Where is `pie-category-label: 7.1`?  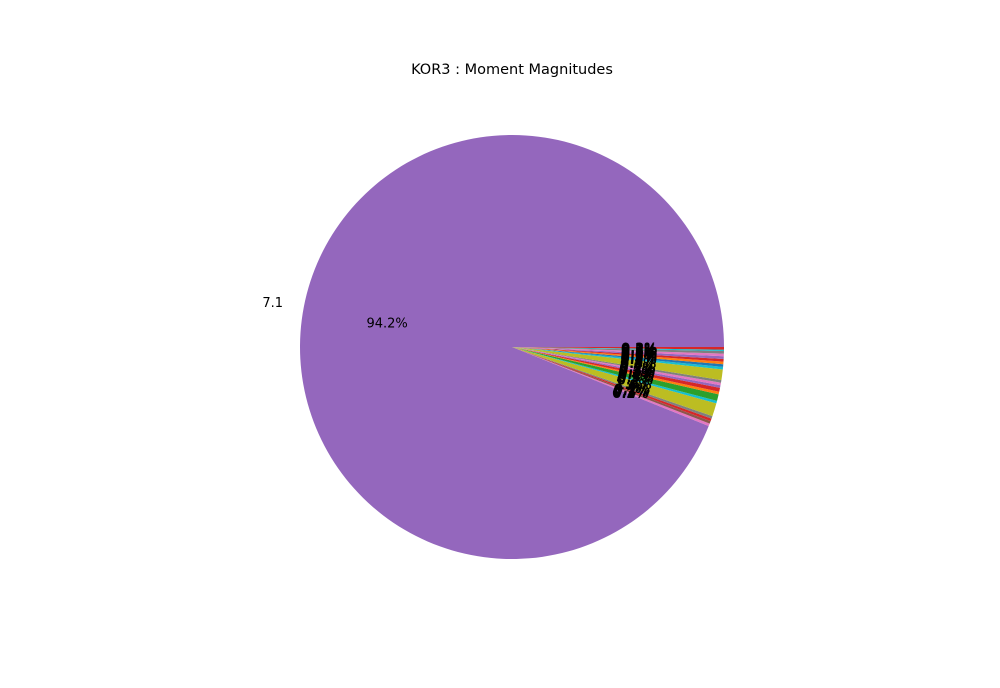 pie-category-label: 7.1 is located at coordinates (272, 303).